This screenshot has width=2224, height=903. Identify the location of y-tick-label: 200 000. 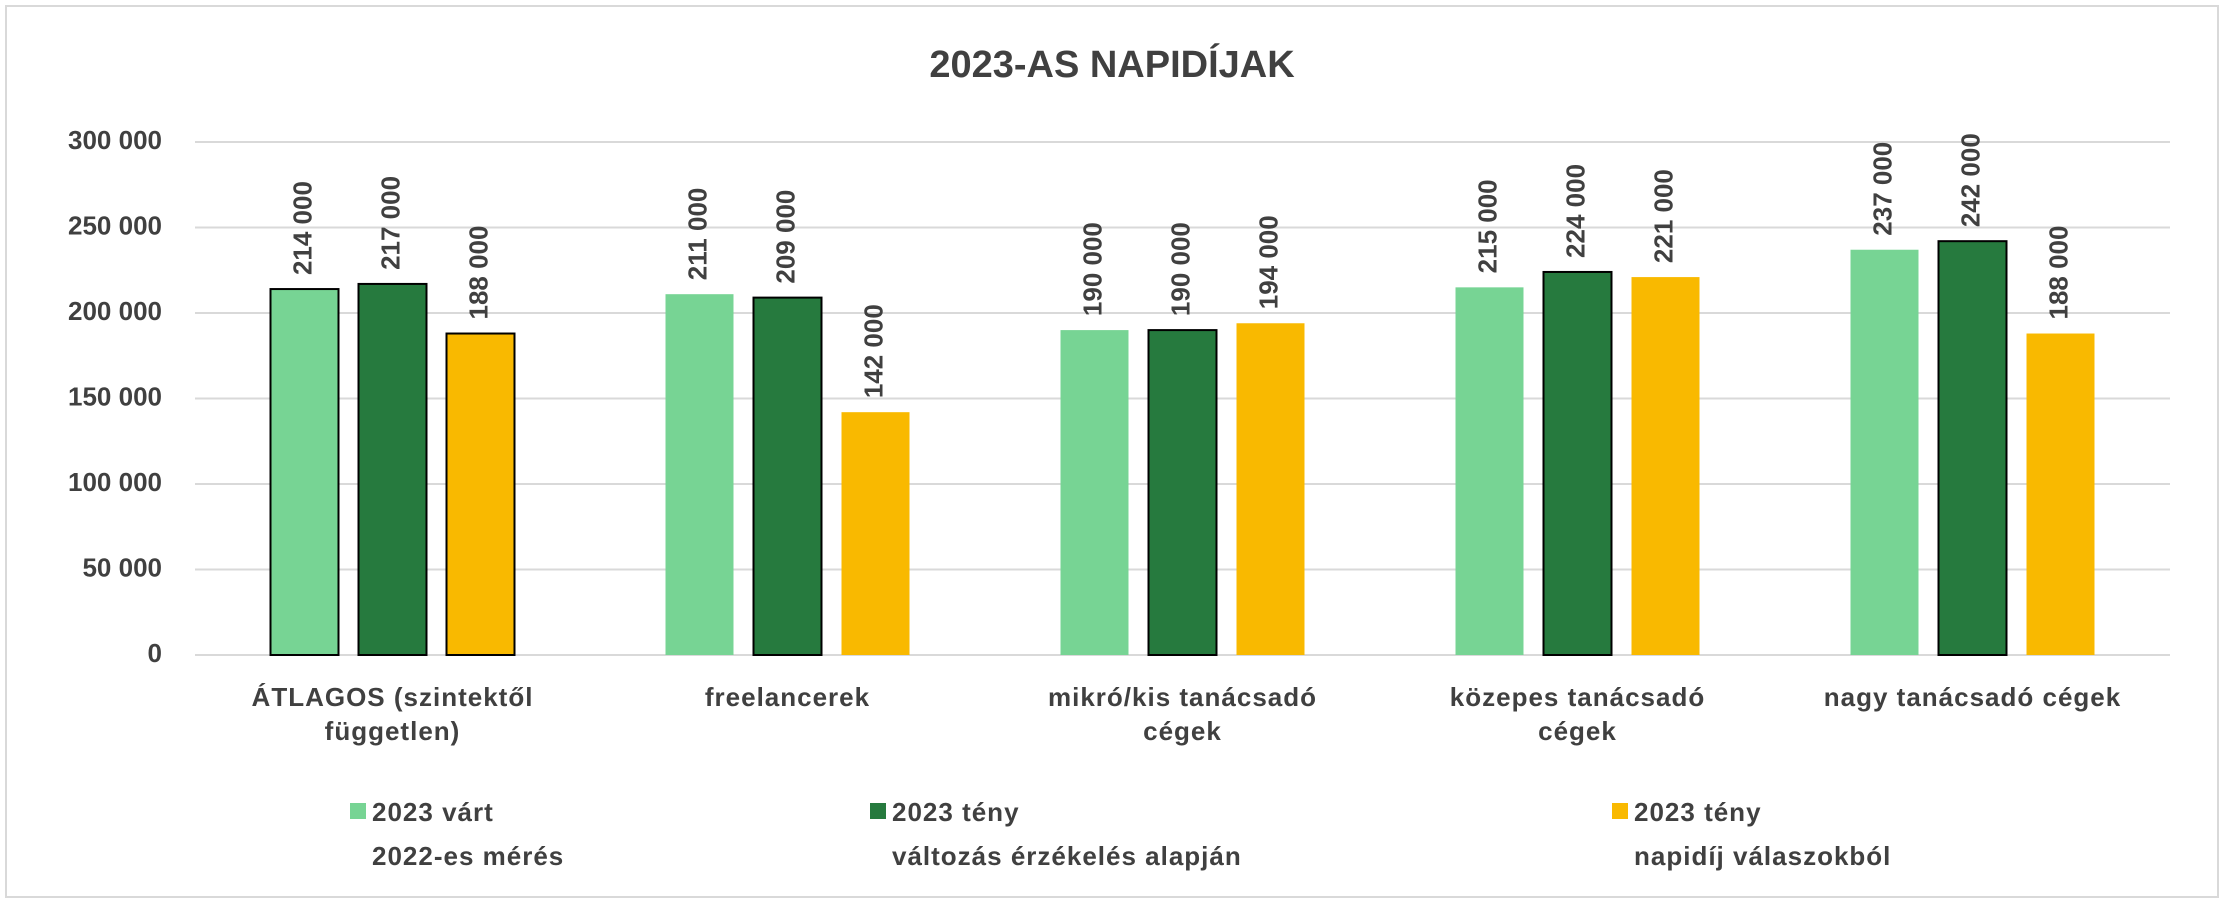
(115, 311).